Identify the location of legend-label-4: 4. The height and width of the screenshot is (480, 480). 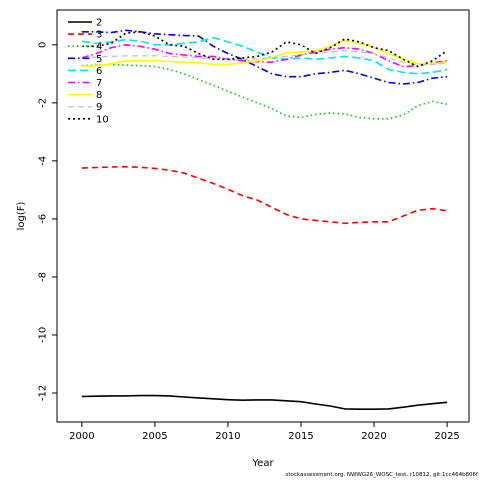
(99, 47).